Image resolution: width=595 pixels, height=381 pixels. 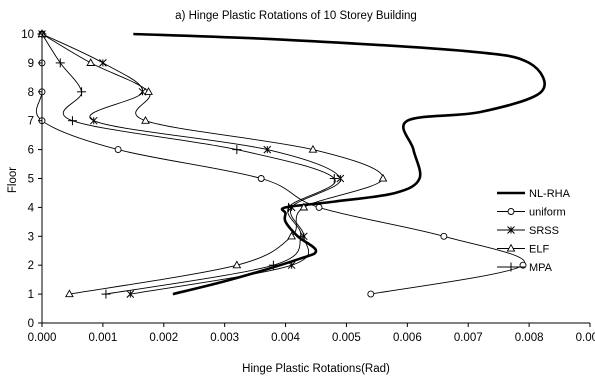 I want to click on y-tick-label: 1, so click(x=31, y=295).